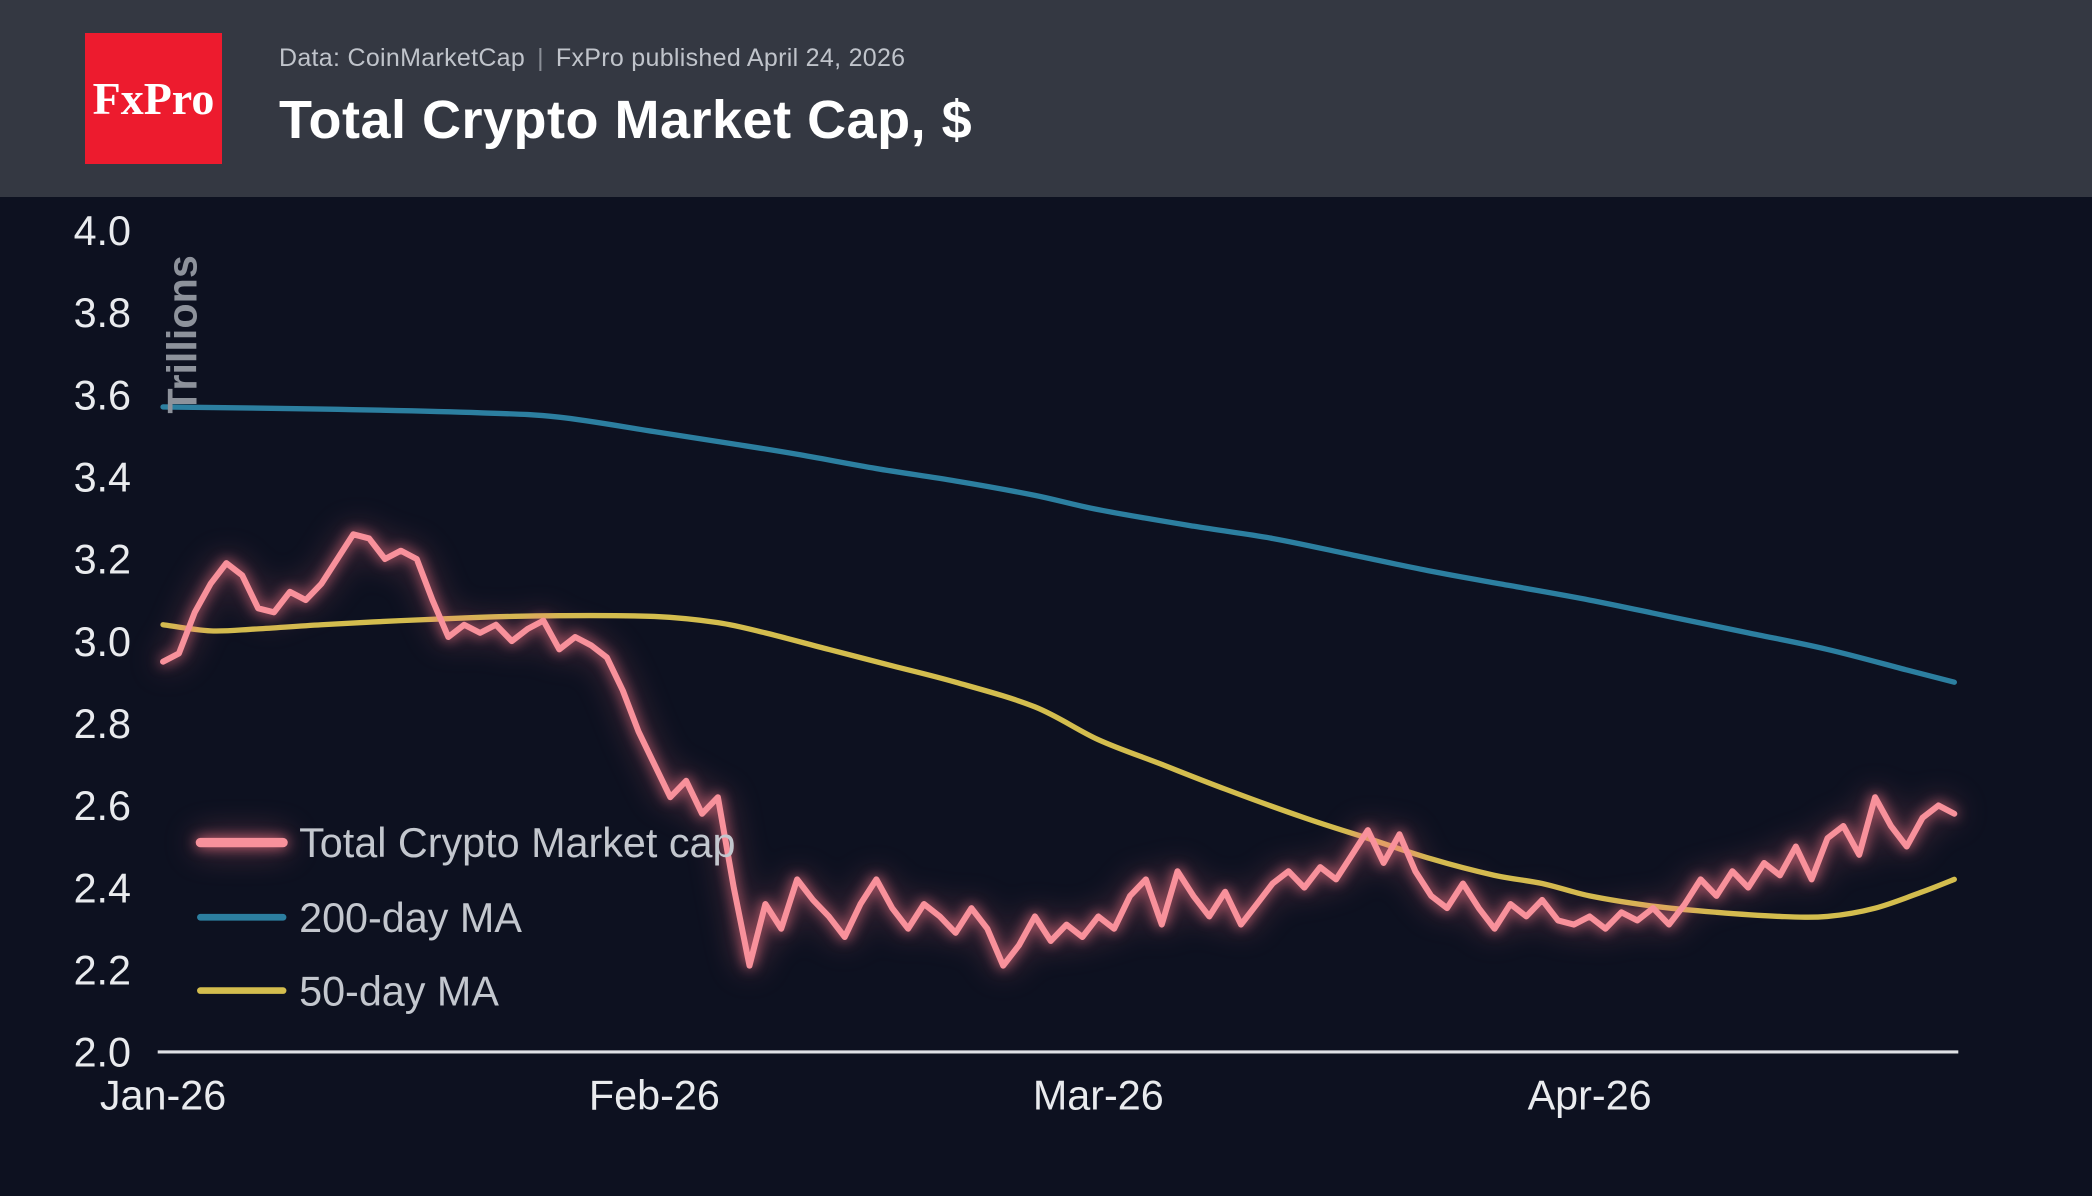 The height and width of the screenshot is (1196, 2092). I want to click on legend-label-50-day-ma: 50-day MA, so click(399, 991).